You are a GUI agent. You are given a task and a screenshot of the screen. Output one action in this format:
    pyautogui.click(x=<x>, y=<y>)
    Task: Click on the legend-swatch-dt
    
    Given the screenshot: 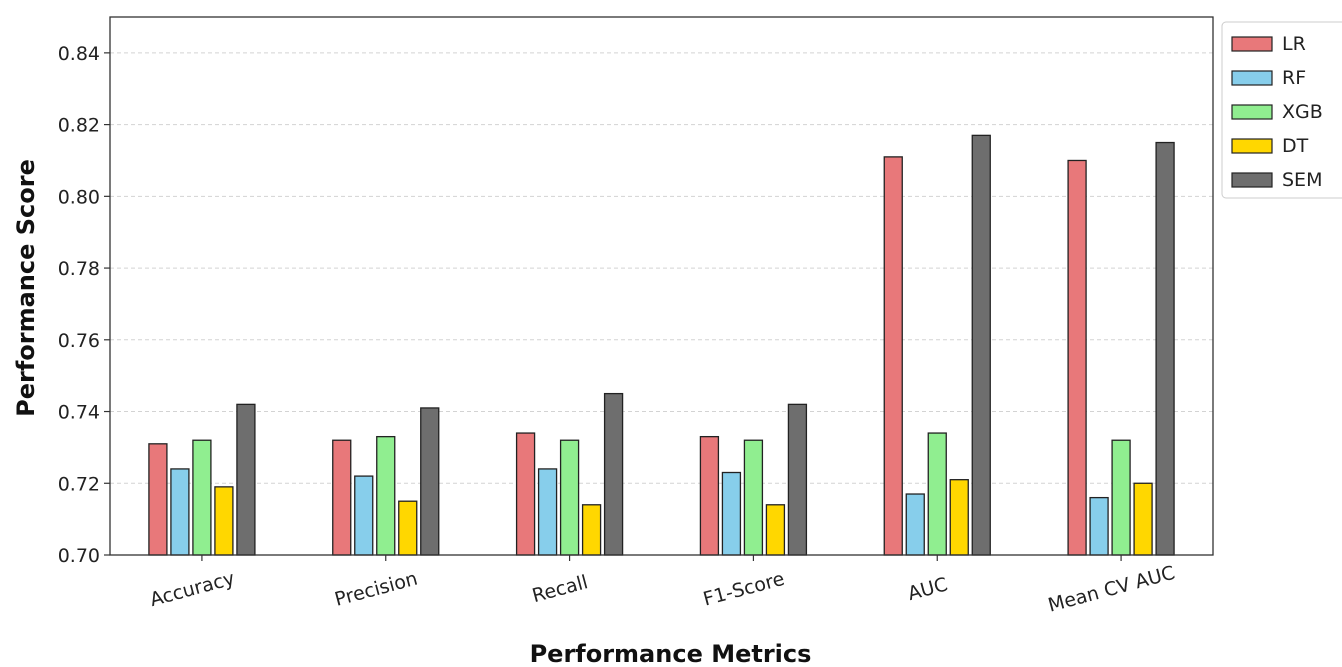 What is the action you would take?
    pyautogui.click(x=1252, y=146)
    